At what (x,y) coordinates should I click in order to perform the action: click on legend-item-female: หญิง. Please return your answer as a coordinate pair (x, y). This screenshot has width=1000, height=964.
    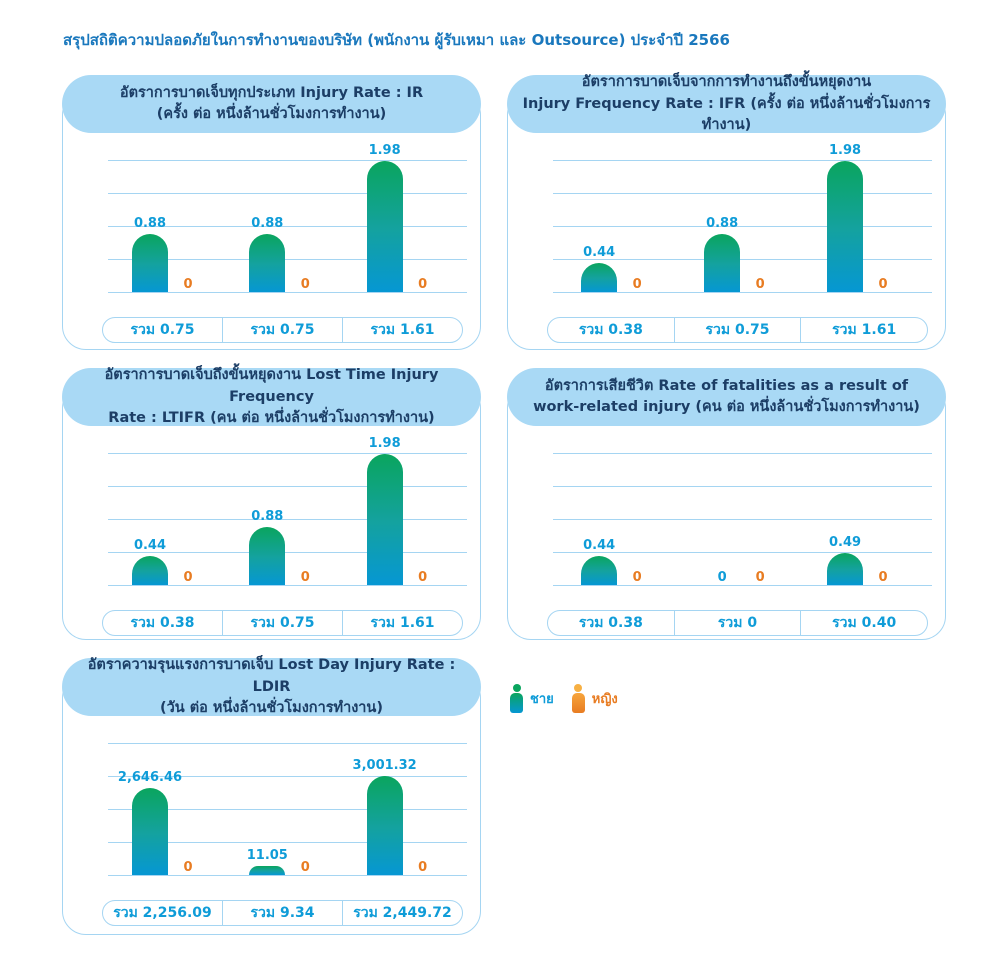
    Looking at the image, I should click on (594, 698).